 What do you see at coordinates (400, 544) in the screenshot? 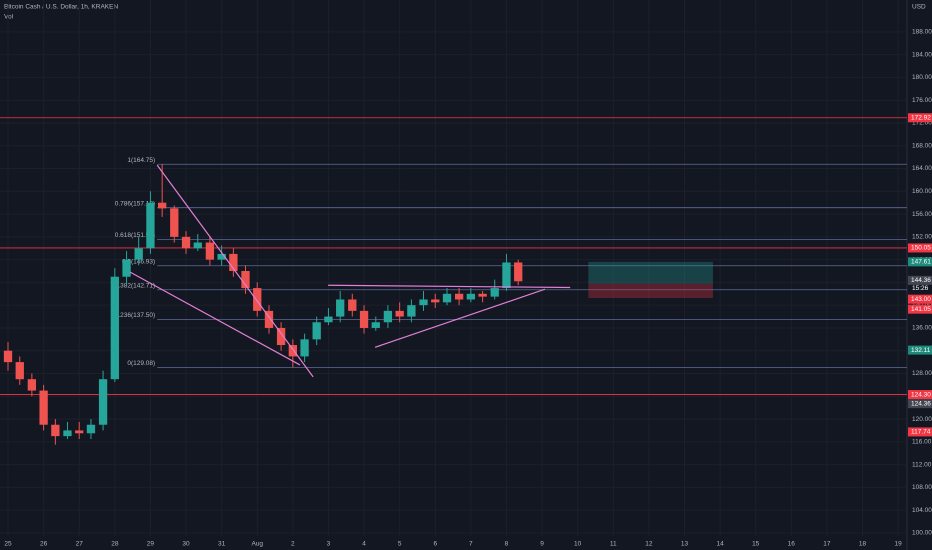
I see `x-tick-label: 5` at bounding box center [400, 544].